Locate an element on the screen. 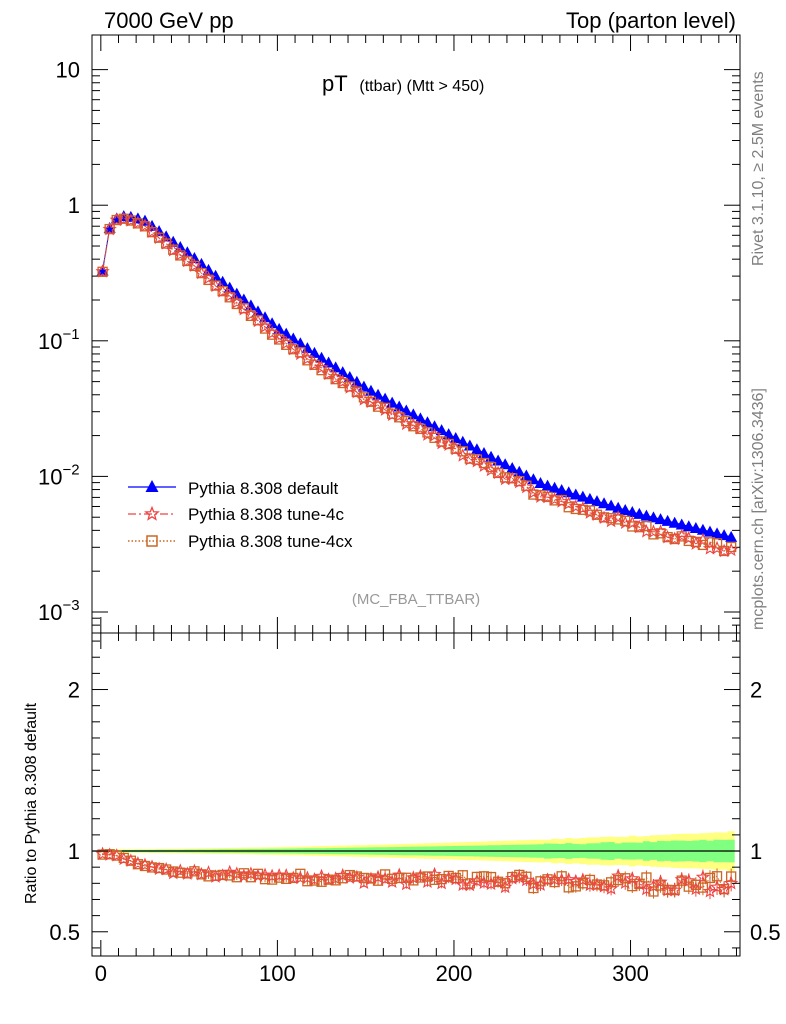  y-tick-label: 1 is located at coordinates (74, 205).